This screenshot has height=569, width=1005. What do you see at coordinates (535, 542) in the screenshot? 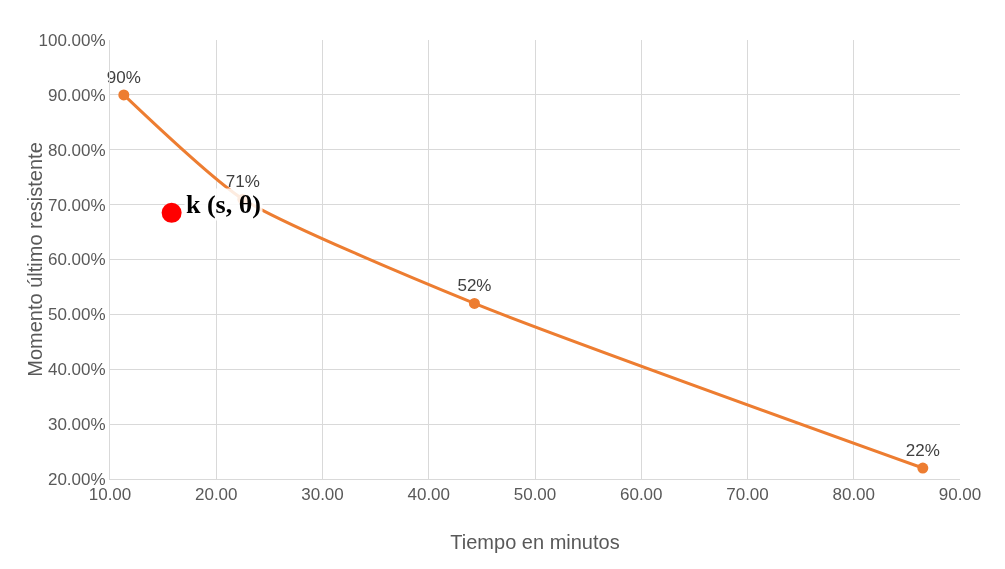
I see `x-axis-title: Tiempo en minutos` at bounding box center [535, 542].